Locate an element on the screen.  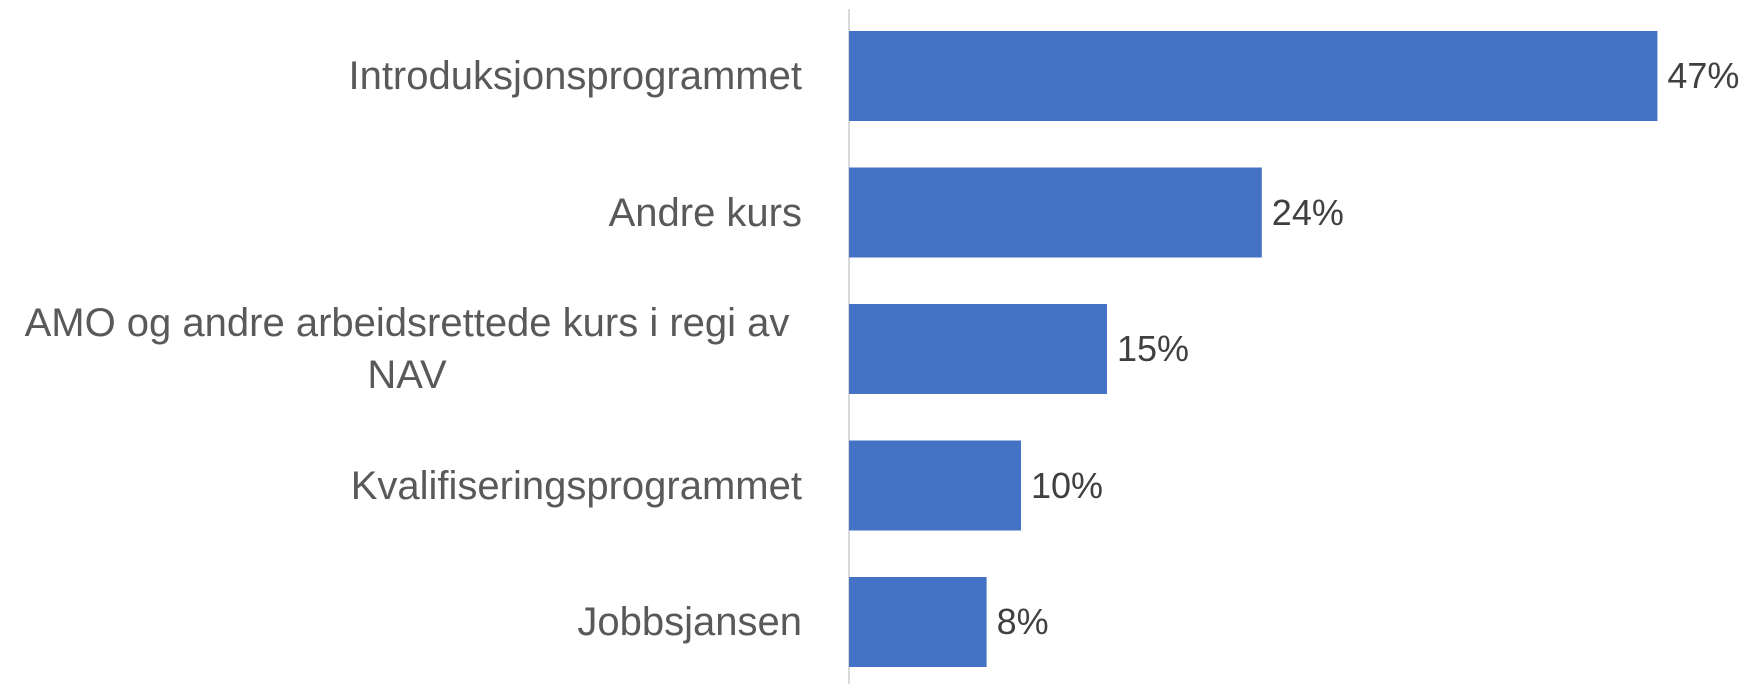
value-label: 10% is located at coordinates (1067, 485).